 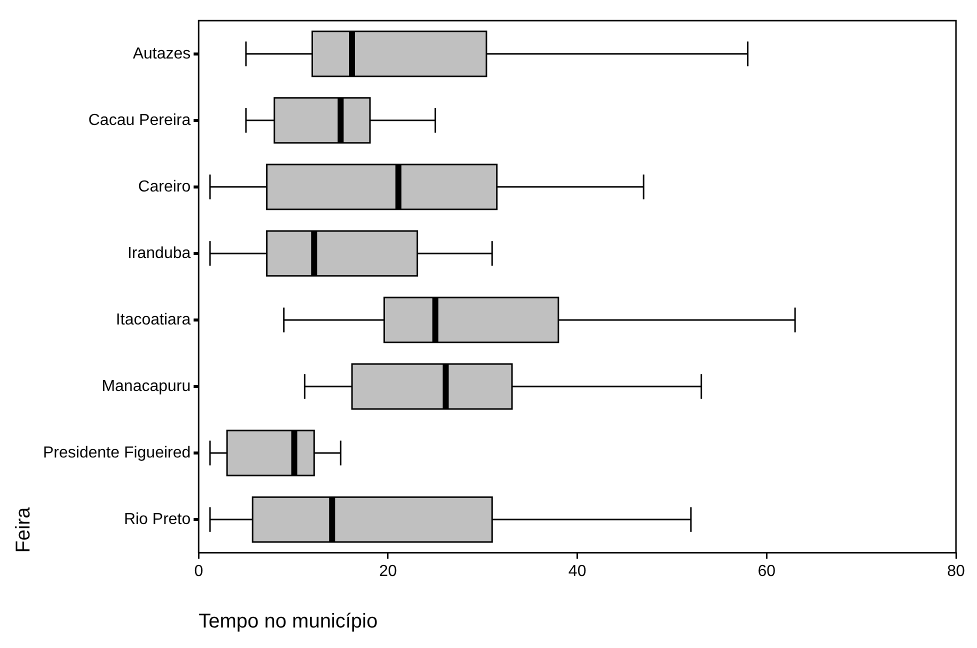 What do you see at coordinates (139, 120) in the screenshot?
I see `y-tick-label: Cacau Pereira` at bounding box center [139, 120].